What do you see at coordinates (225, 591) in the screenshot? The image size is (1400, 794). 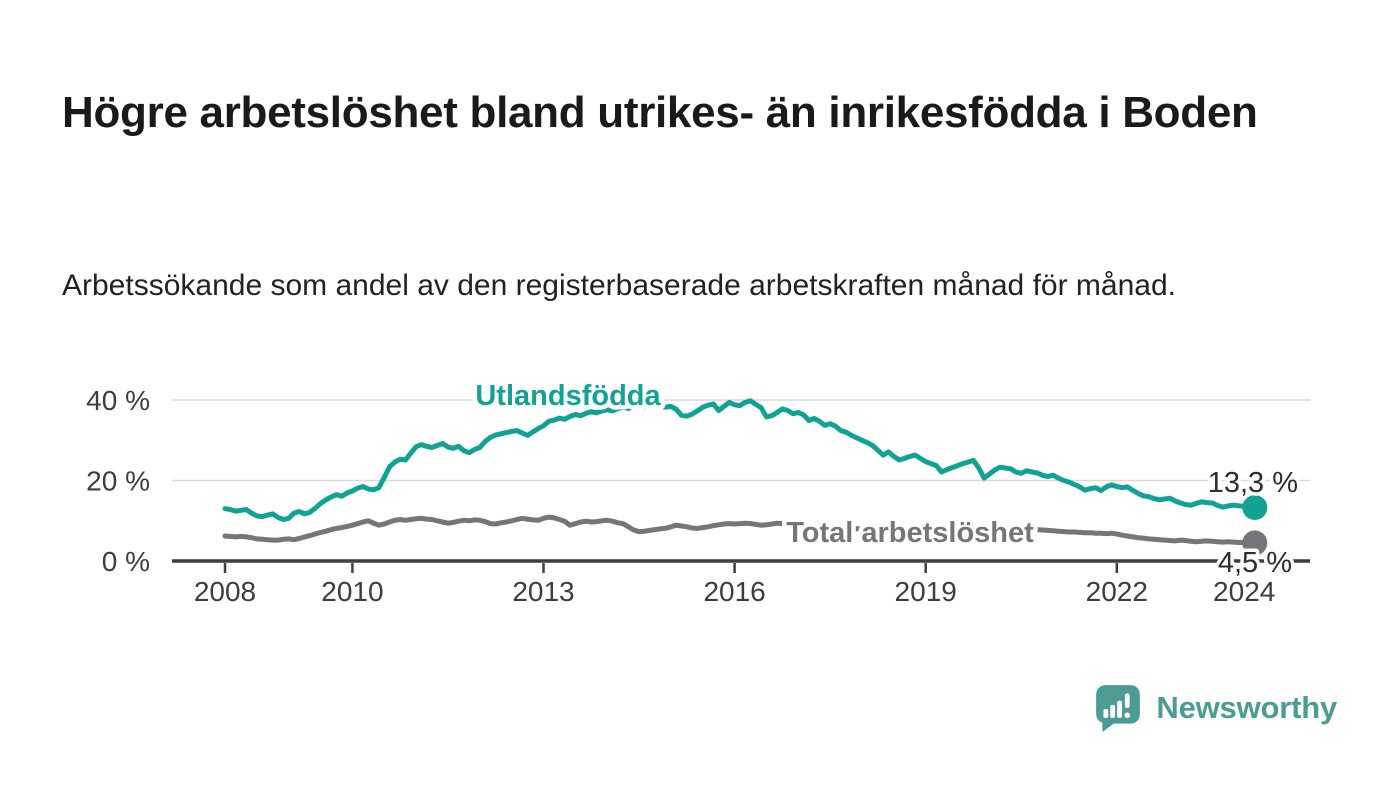 I see `x-tick-label-2008: 2008` at bounding box center [225, 591].